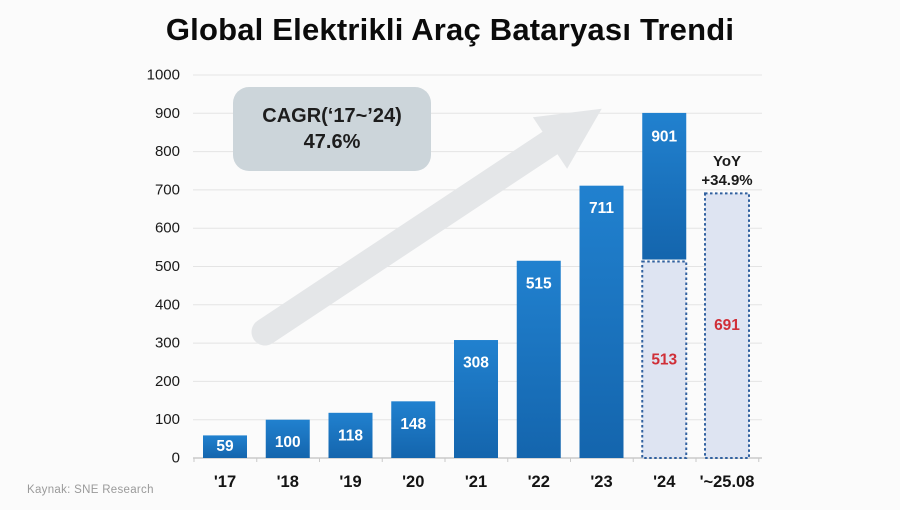 The height and width of the screenshot is (510, 900). What do you see at coordinates (727, 171) in the screenshot?
I see `yoy-annotation: YoY +34.9%` at bounding box center [727, 171].